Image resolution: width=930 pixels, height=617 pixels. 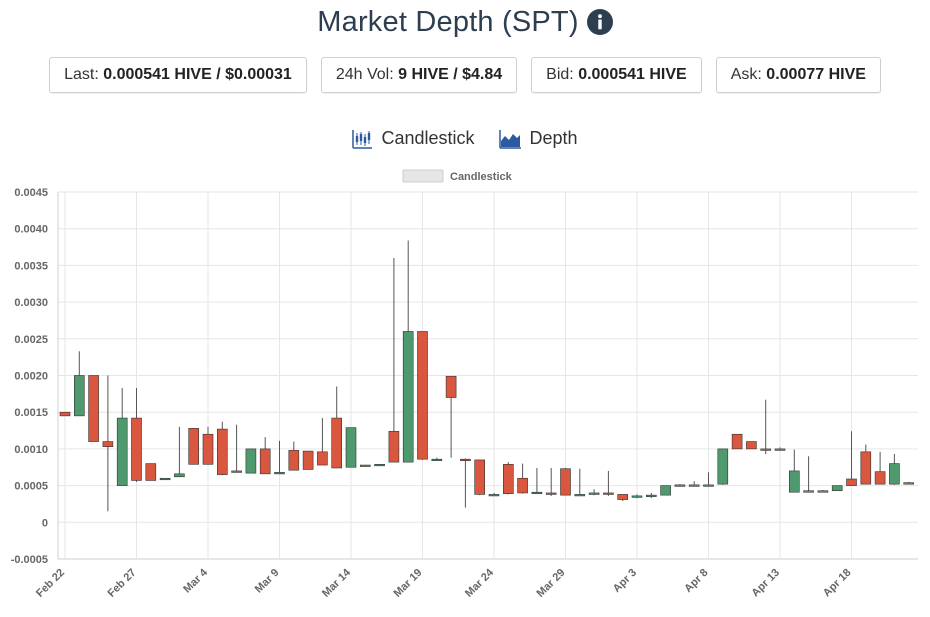 I want to click on y-tick-label: 0, so click(x=45, y=523).